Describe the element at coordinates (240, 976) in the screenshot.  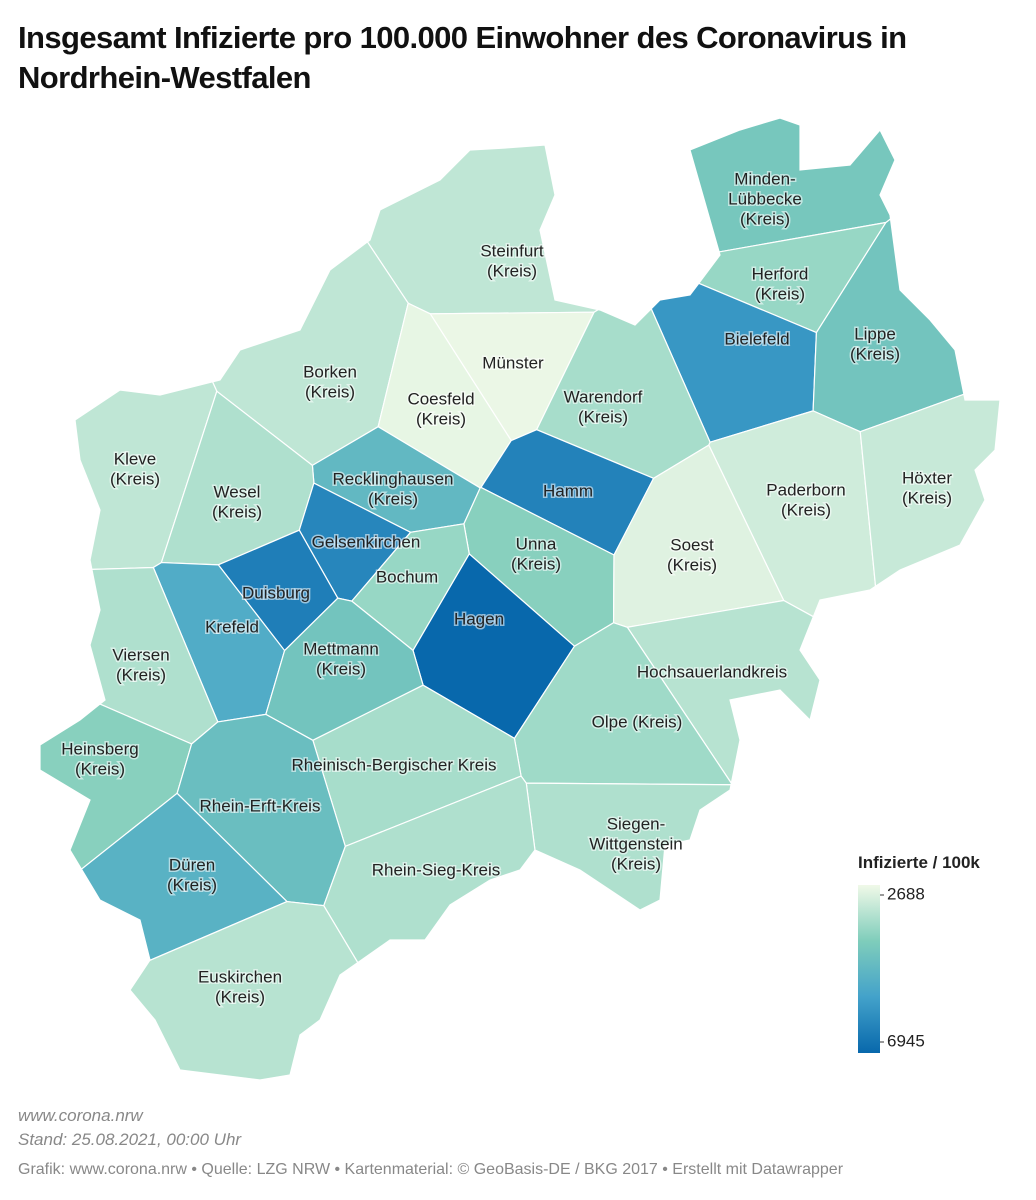
I see `region-label: Euskirchen` at that location.